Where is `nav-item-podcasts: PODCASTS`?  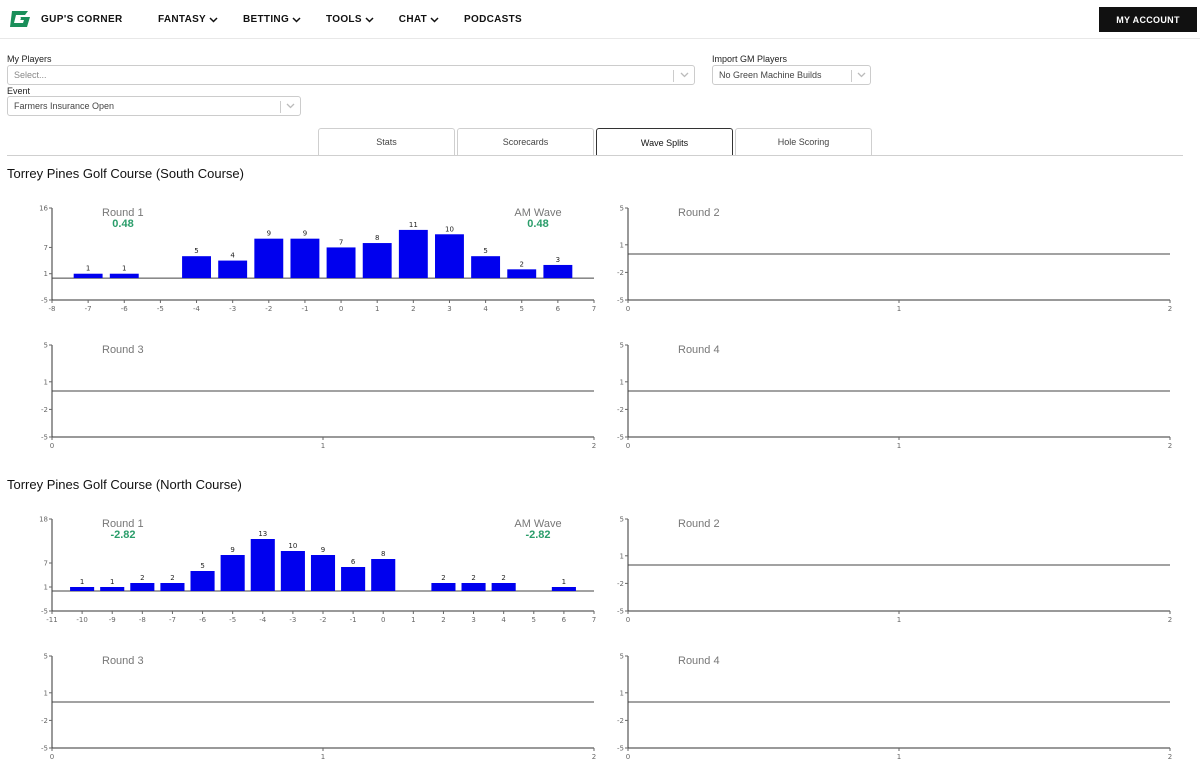 nav-item-podcasts: PODCASTS is located at coordinates (493, 19).